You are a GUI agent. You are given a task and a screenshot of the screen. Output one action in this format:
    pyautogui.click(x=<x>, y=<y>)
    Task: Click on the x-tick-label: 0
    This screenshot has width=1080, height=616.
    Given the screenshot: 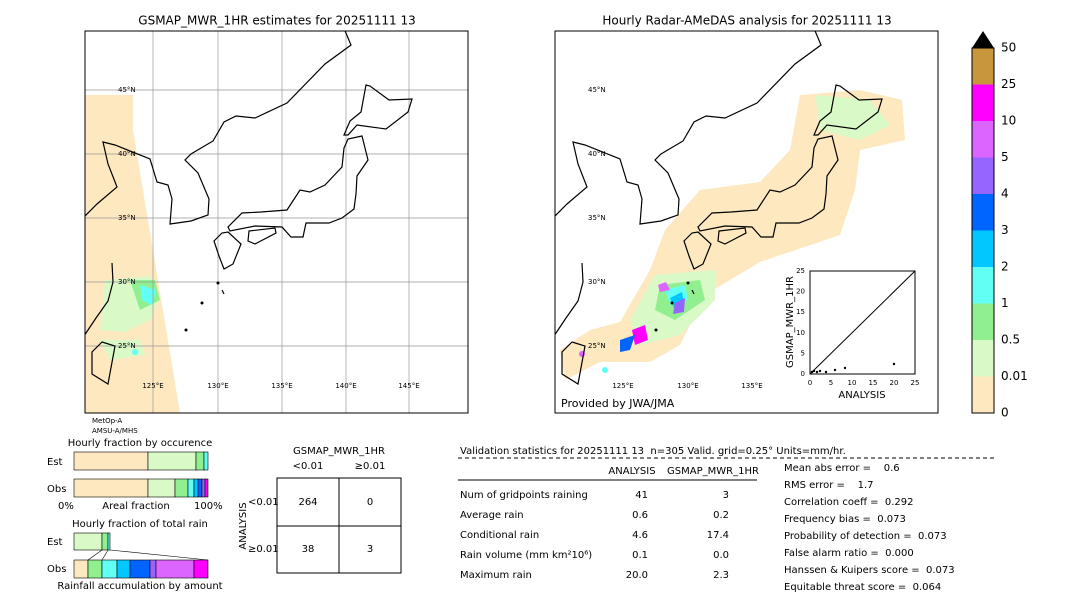 What is the action you would take?
    pyautogui.click(x=810, y=383)
    